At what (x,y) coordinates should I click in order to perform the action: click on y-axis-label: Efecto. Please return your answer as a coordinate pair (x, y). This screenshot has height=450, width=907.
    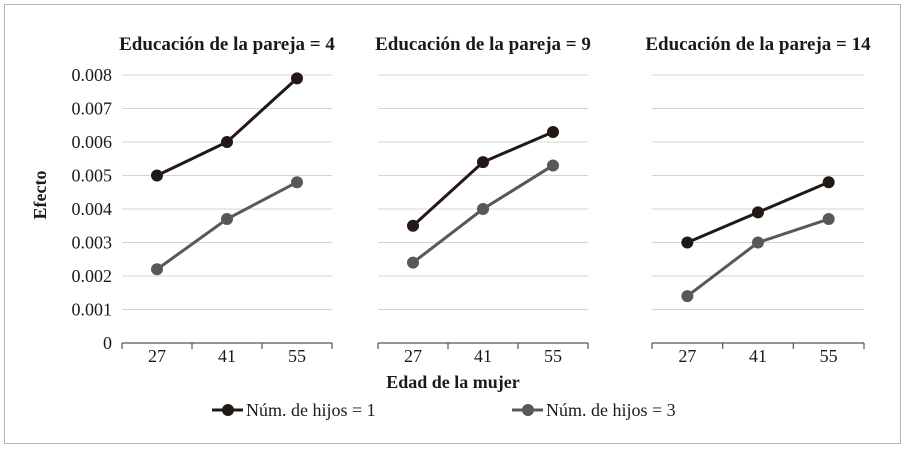
    Looking at the image, I should click on (40, 195).